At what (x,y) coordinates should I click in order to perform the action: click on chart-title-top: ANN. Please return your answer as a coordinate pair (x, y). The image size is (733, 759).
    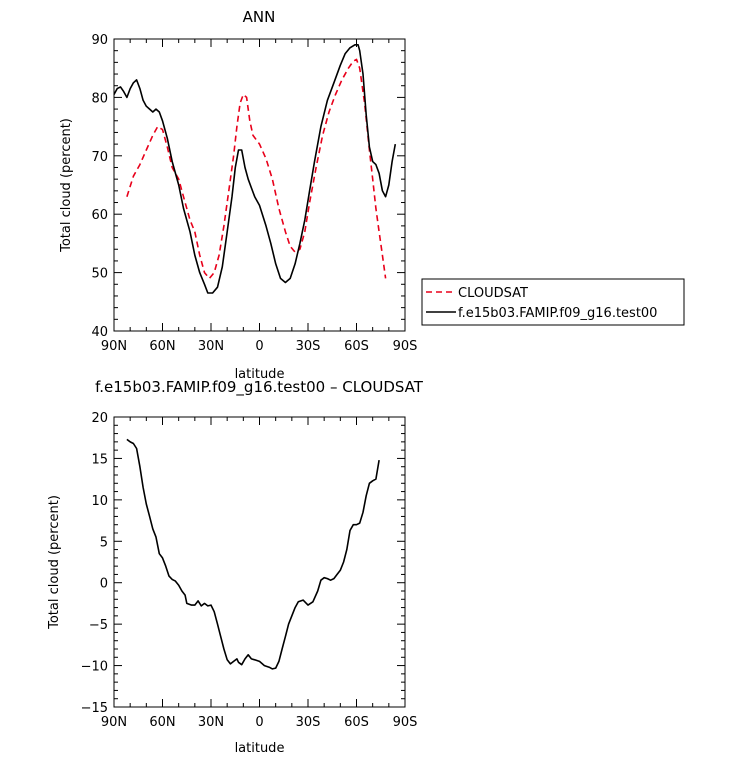
    Looking at the image, I should click on (259, 17).